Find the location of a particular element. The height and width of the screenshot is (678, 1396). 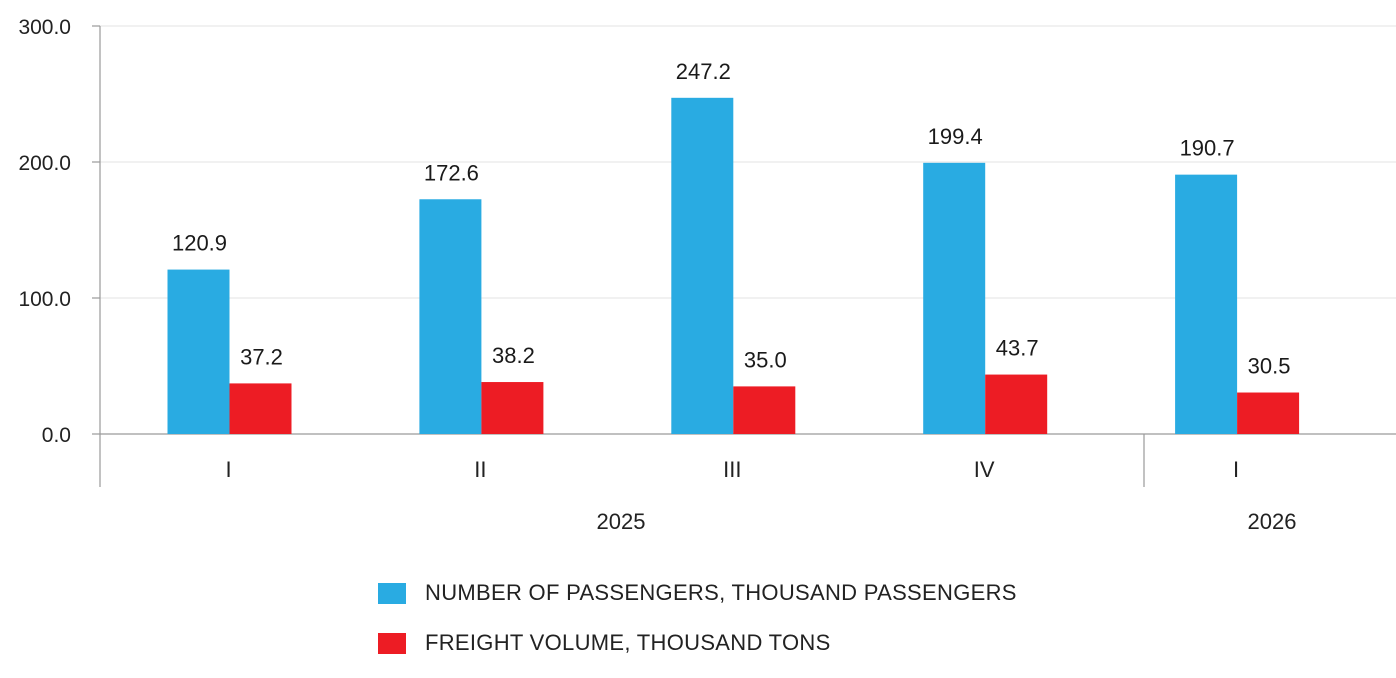

category-label: II is located at coordinates (480, 469).